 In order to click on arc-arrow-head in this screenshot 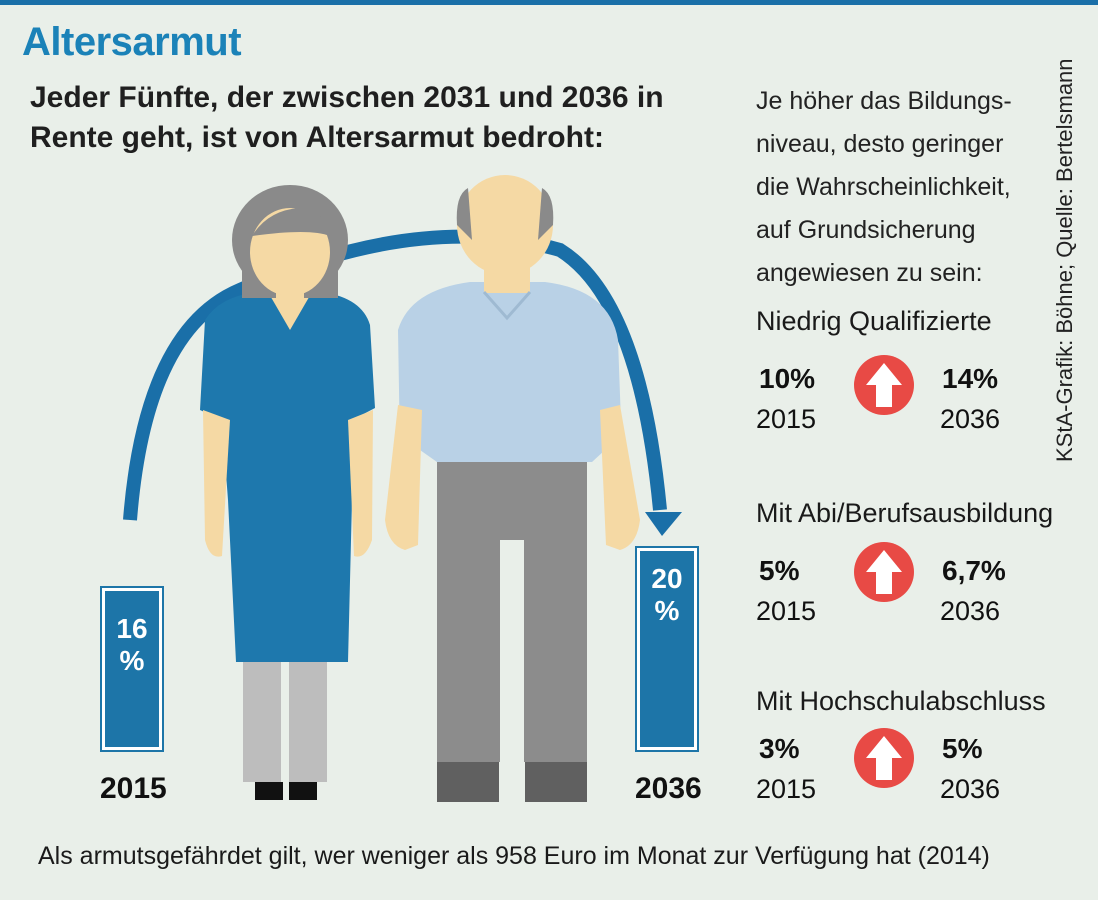, I will do `click(663, 524)`.